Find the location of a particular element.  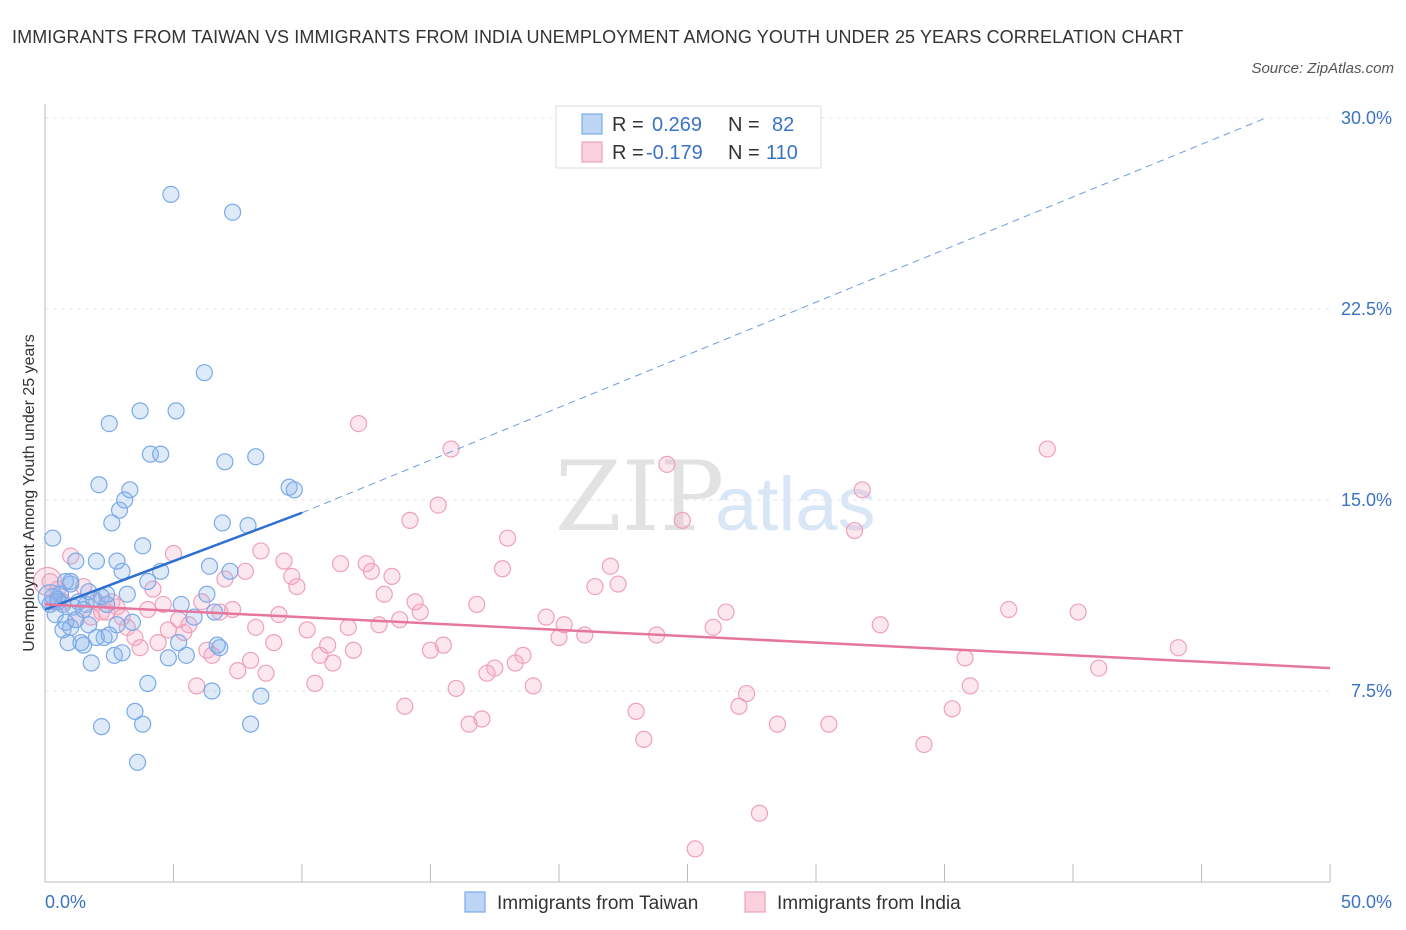

legend-n-india: 110 is located at coordinates (782, 153).